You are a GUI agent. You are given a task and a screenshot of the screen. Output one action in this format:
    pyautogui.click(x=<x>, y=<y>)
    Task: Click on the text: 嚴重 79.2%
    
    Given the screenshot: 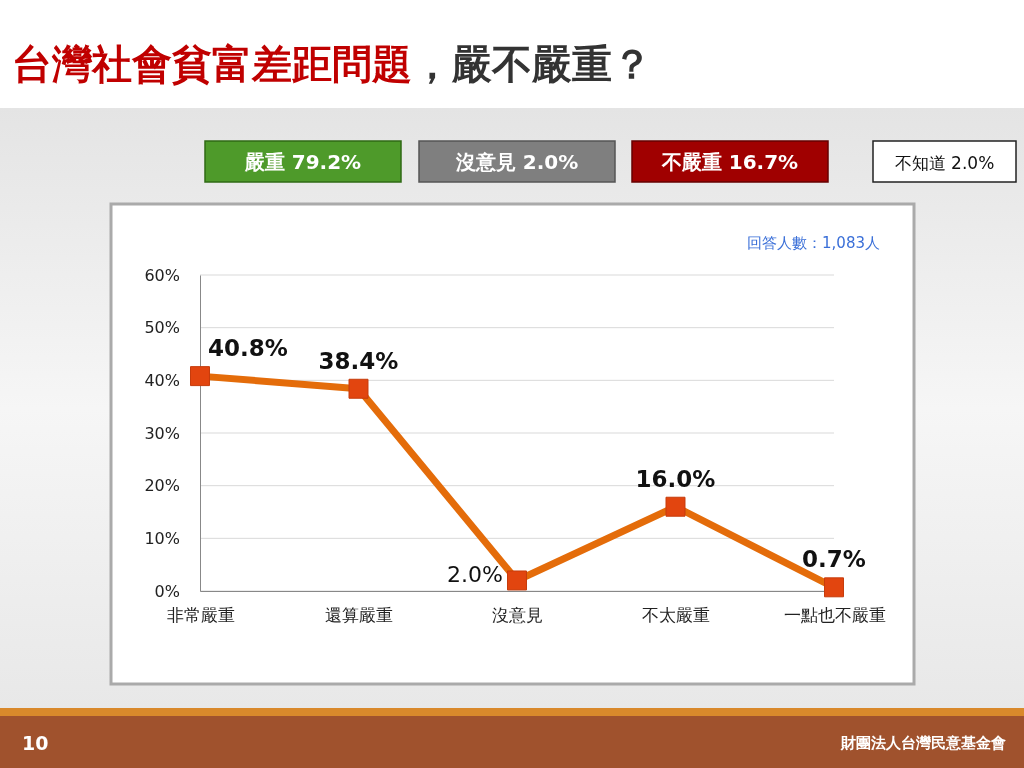 What is the action you would take?
    pyautogui.click(x=302, y=162)
    